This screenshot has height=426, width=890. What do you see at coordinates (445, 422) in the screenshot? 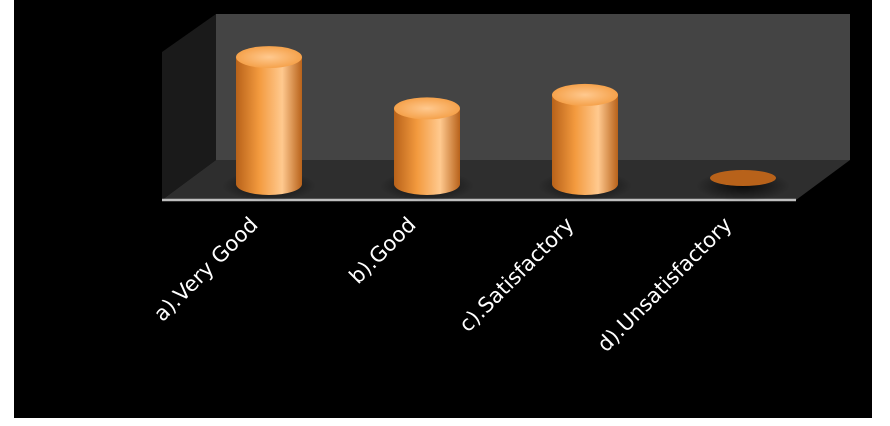
I see `page-edge-bottom` at bounding box center [445, 422].